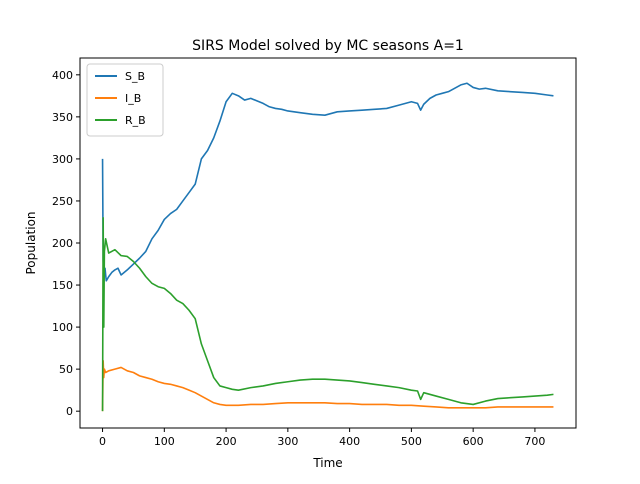 The height and width of the screenshot is (484, 640). Describe the element at coordinates (226, 441) in the screenshot. I see `x-tick-label: 200` at that location.